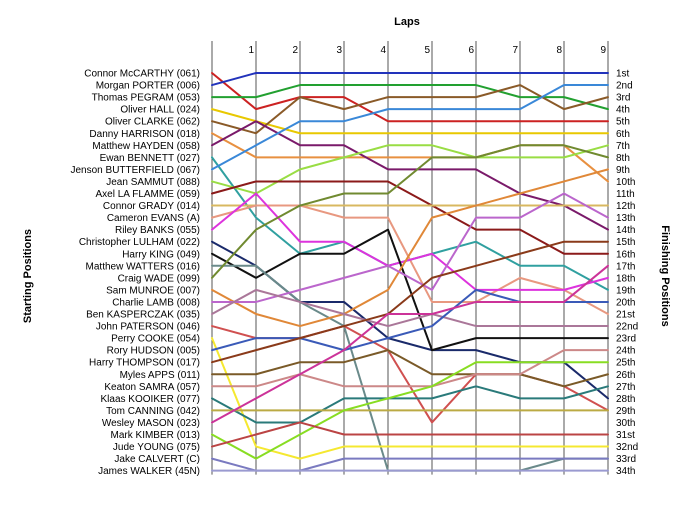 Image resolution: width=700 pixels, height=510 pixels. Describe the element at coordinates (156, 447) in the screenshot. I see `start-position-label: Jude YOUNG (075)` at that location.